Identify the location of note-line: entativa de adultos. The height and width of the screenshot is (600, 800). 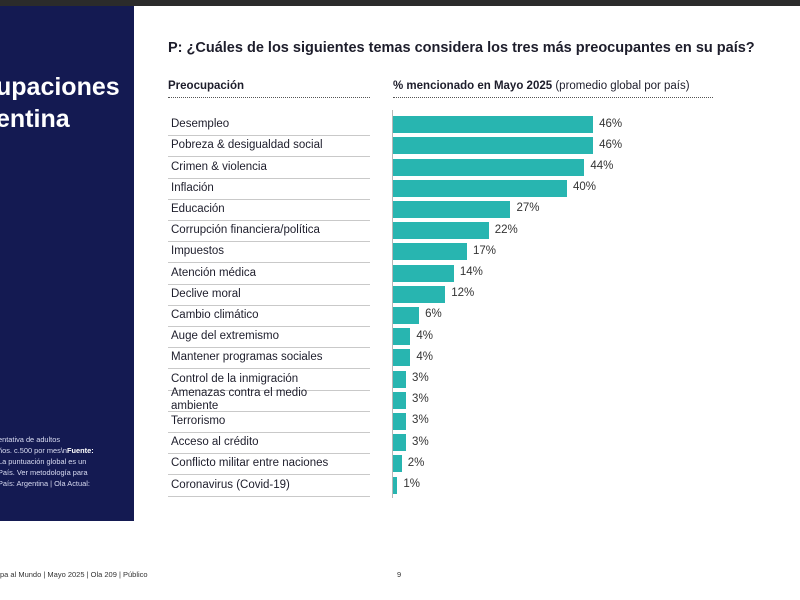
(30, 439).